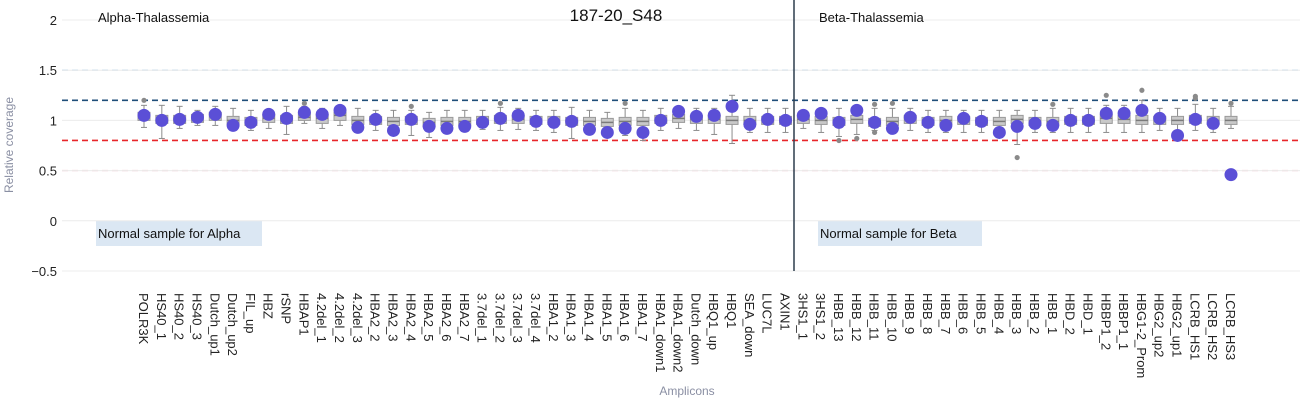 The image size is (1300, 400). Describe the element at coordinates (179, 233) in the screenshot. I see `note-box-alpha` at that location.